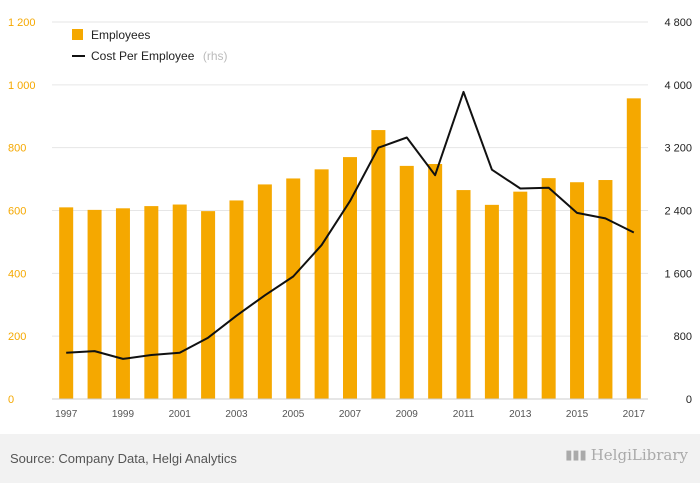 This screenshot has height=483, width=700. What do you see at coordinates (143, 56) in the screenshot?
I see `legend-label-cost-per-employee: Cost Per Employee` at bounding box center [143, 56].